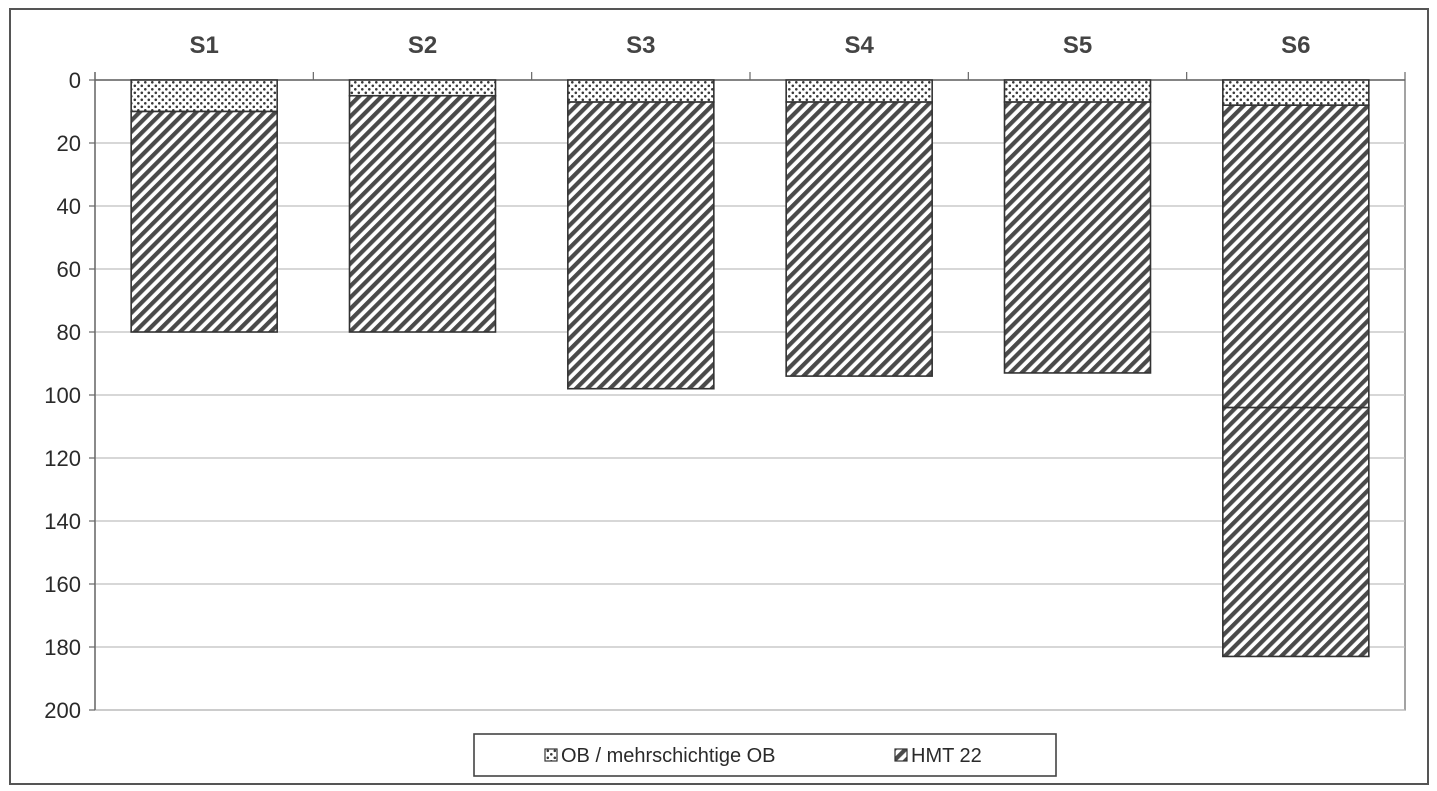 This screenshot has height=791, width=1437. Describe the element at coordinates (75, 80) in the screenshot. I see `y-tick-label: 0` at that location.